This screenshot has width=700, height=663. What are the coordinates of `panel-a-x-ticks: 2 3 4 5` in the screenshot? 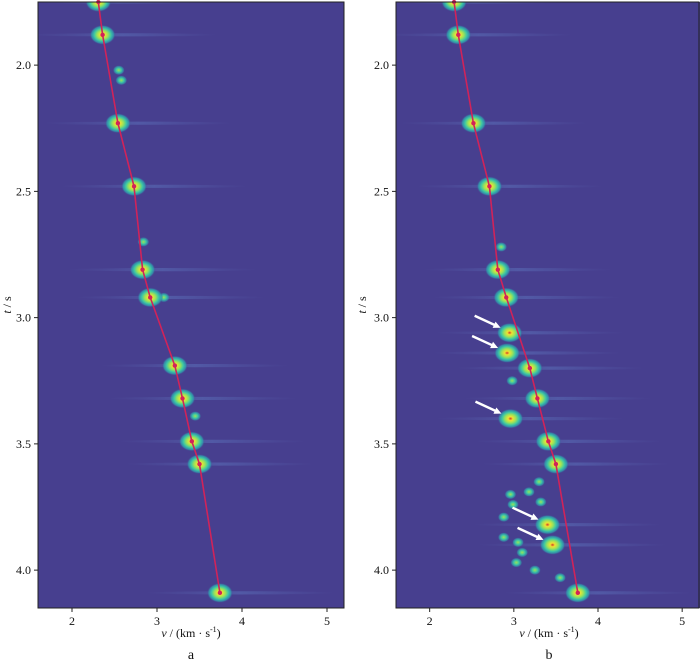 It's located at (199, 618).